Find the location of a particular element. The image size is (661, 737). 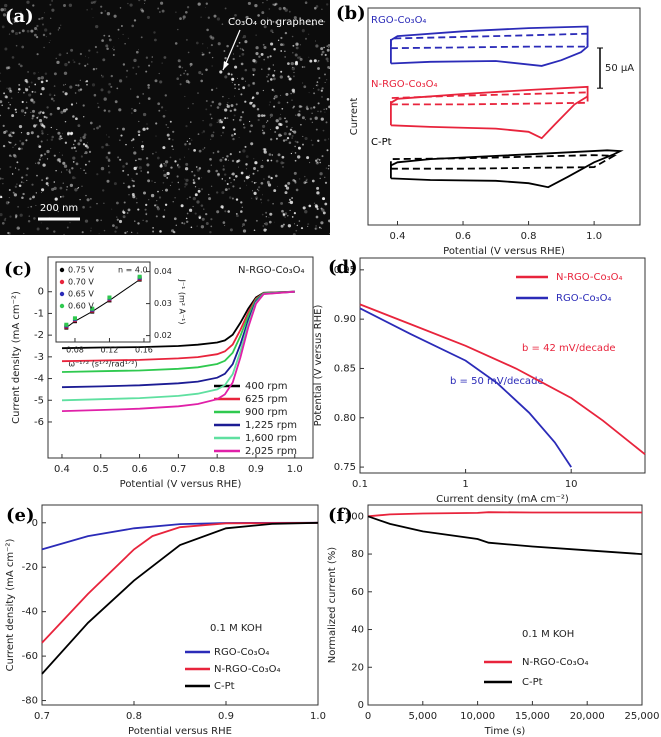

panel-label: (b) is located at coordinates (351, 13).